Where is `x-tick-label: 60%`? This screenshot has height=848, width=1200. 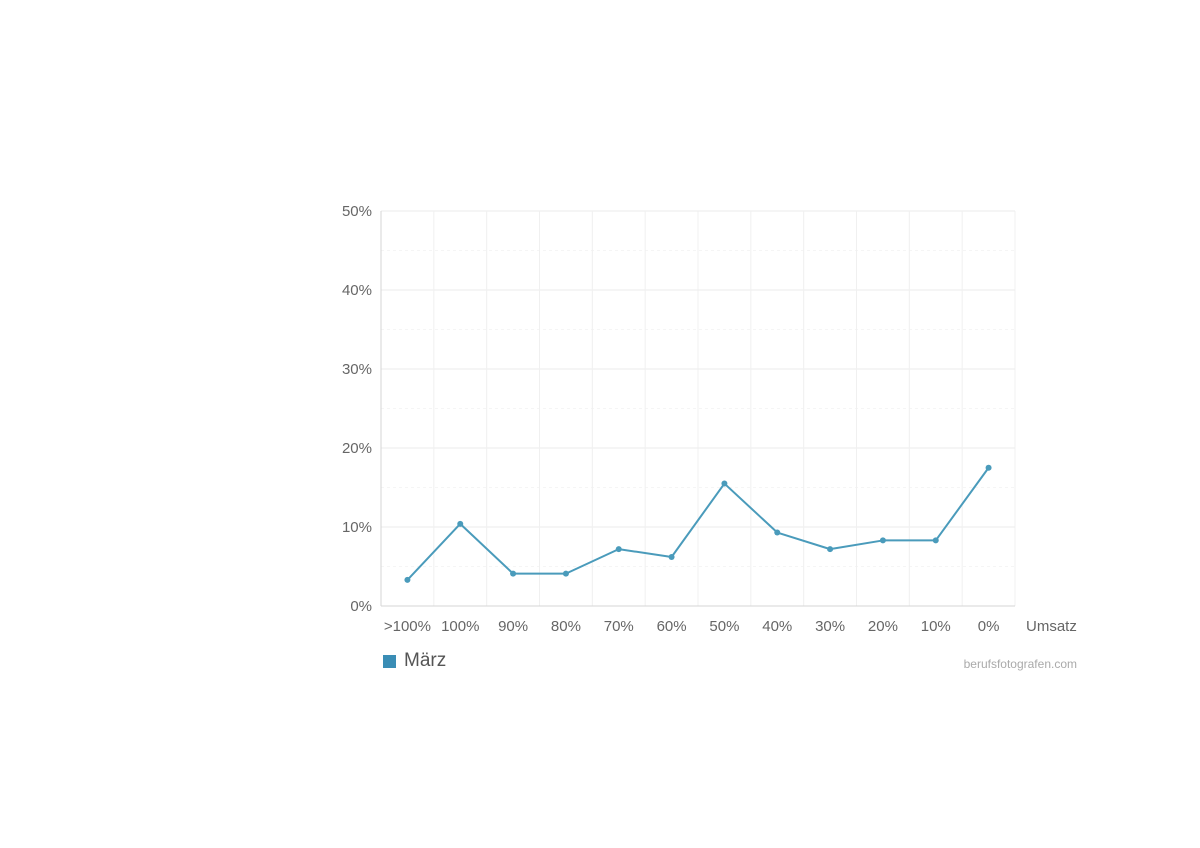
x-tick-label: 60% is located at coordinates (672, 626).